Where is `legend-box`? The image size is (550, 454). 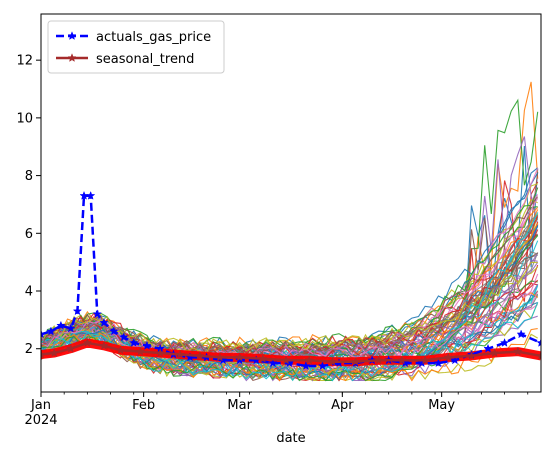
legend-box is located at coordinates (136, 47).